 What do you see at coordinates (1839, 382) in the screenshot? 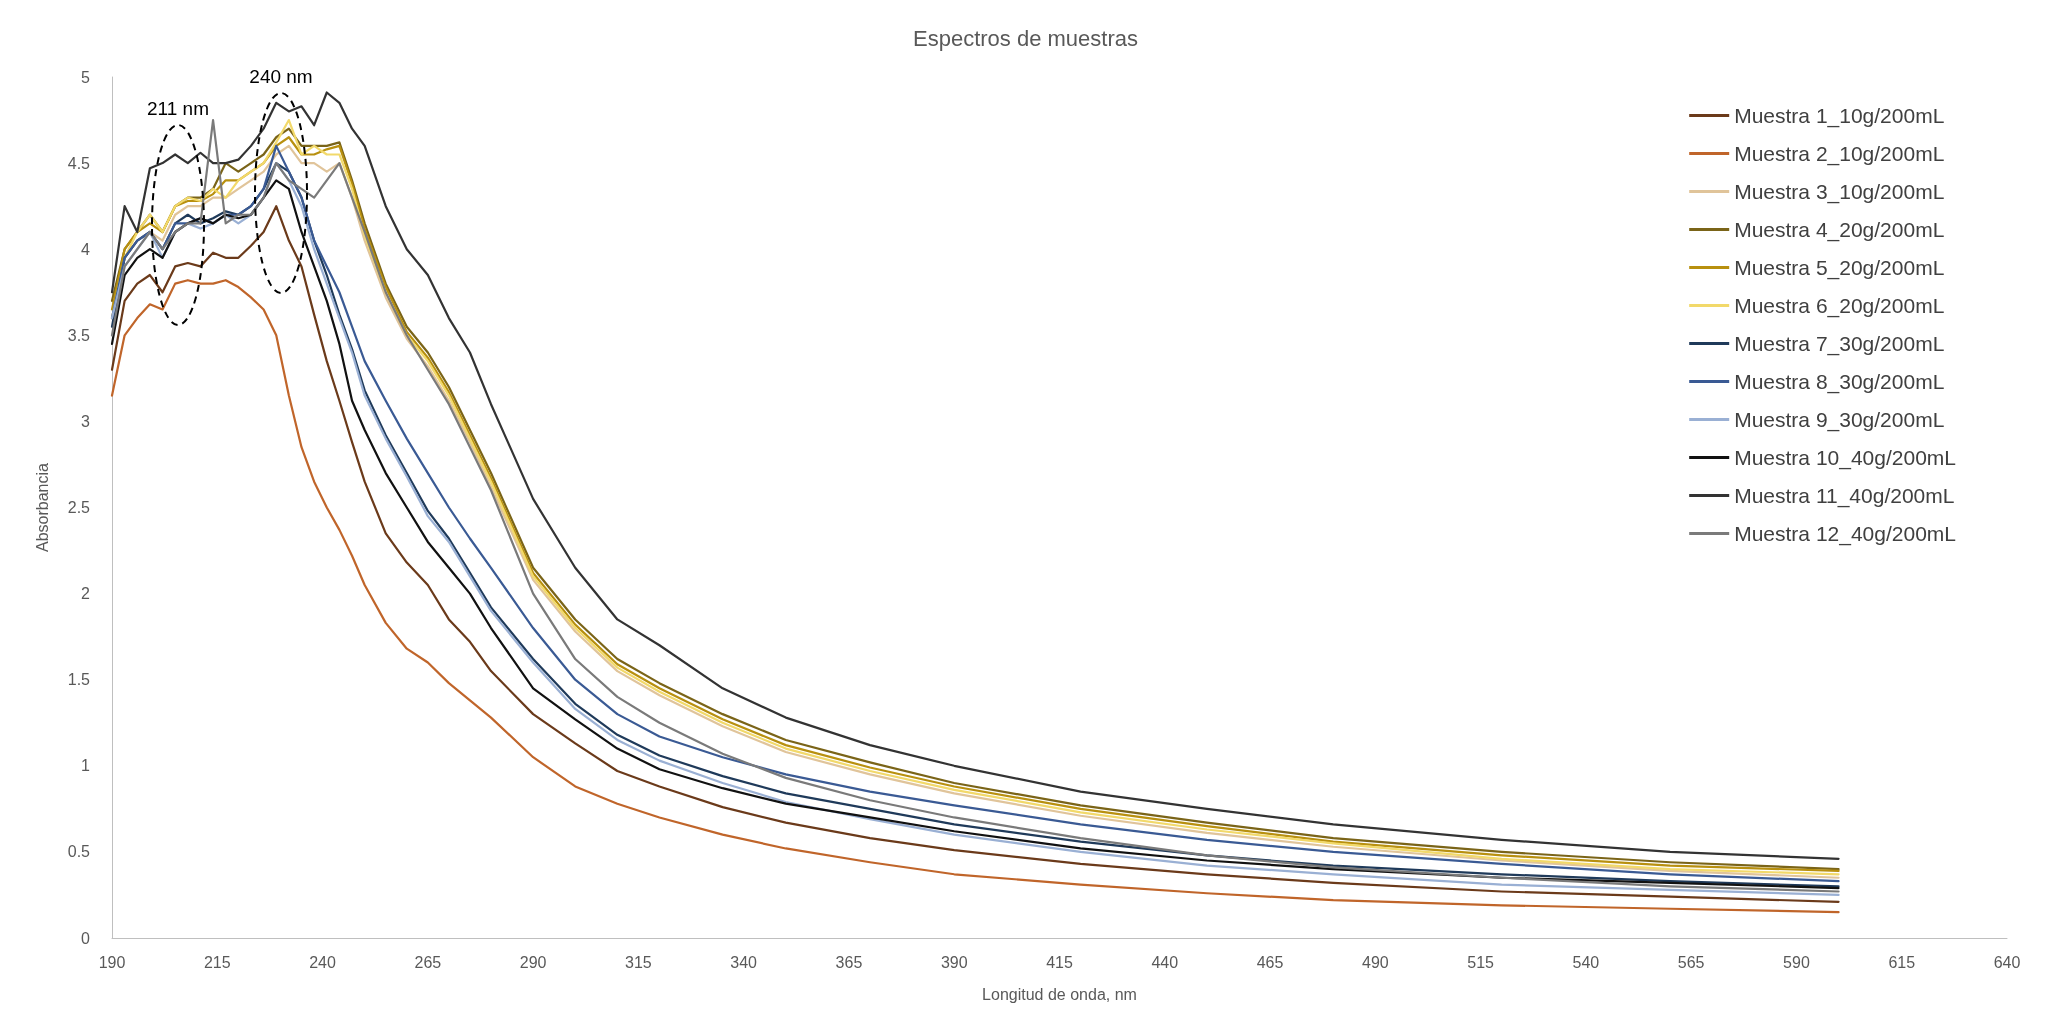
I see `legend-label: Muestra 8_30g/200mL` at bounding box center [1839, 382].